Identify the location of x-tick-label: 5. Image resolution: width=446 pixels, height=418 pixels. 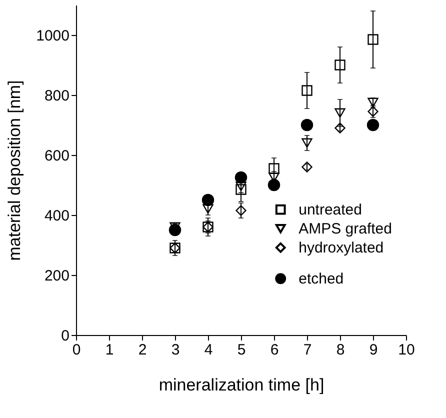
(241, 350).